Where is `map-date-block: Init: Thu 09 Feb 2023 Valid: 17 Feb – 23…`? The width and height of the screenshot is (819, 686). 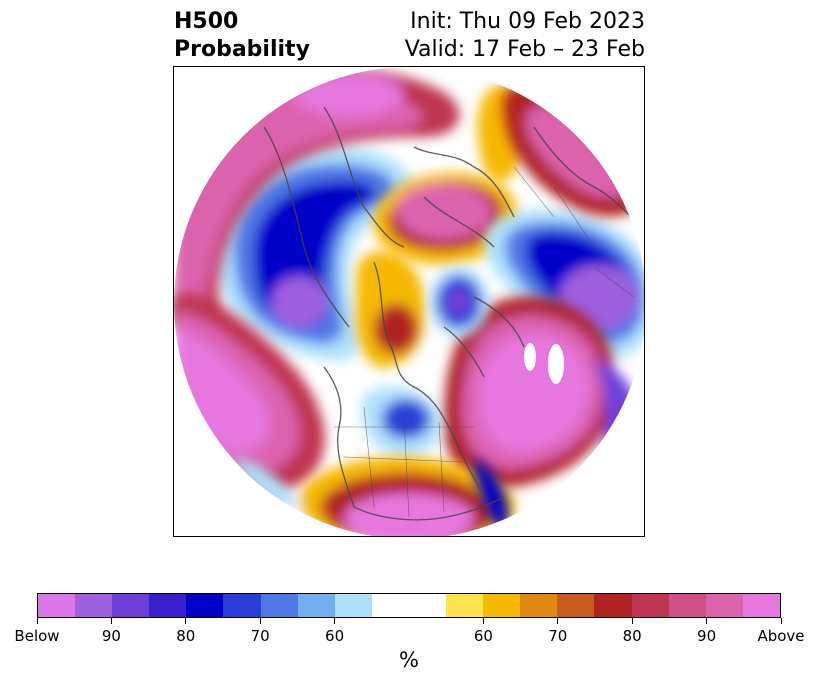 map-date-block: Init: Thu 09 Feb 2023 Valid: 17 Feb – 23… is located at coordinates (525, 36).